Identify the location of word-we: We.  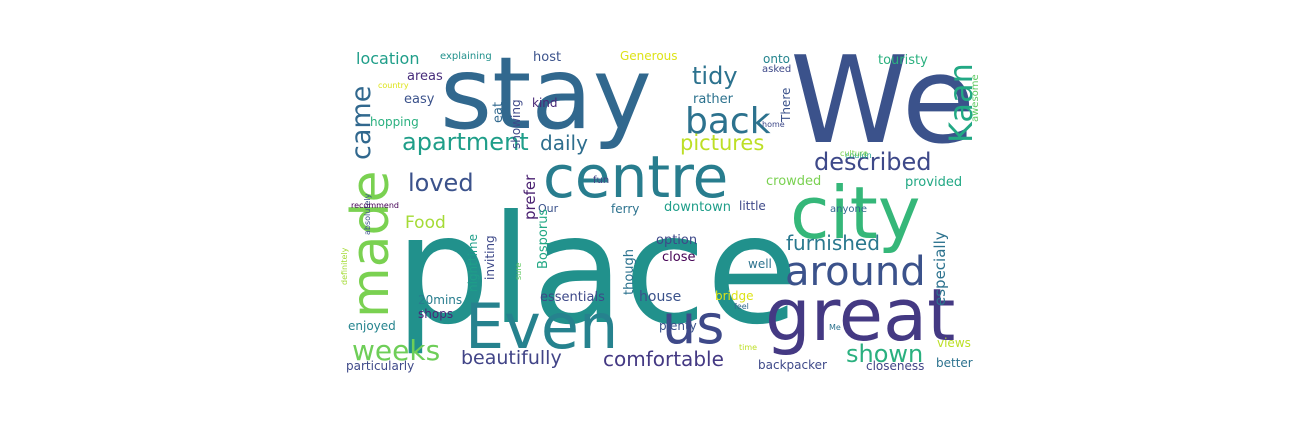
(882, 101).